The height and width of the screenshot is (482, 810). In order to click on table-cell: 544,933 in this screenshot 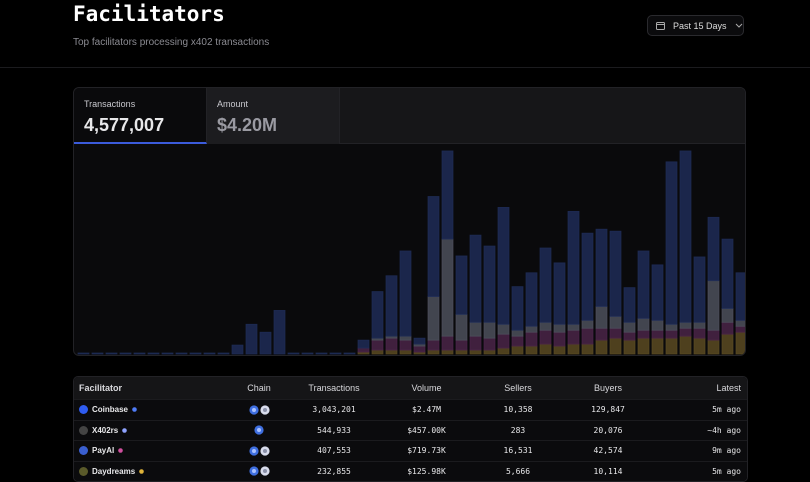, I will do `click(334, 430)`.